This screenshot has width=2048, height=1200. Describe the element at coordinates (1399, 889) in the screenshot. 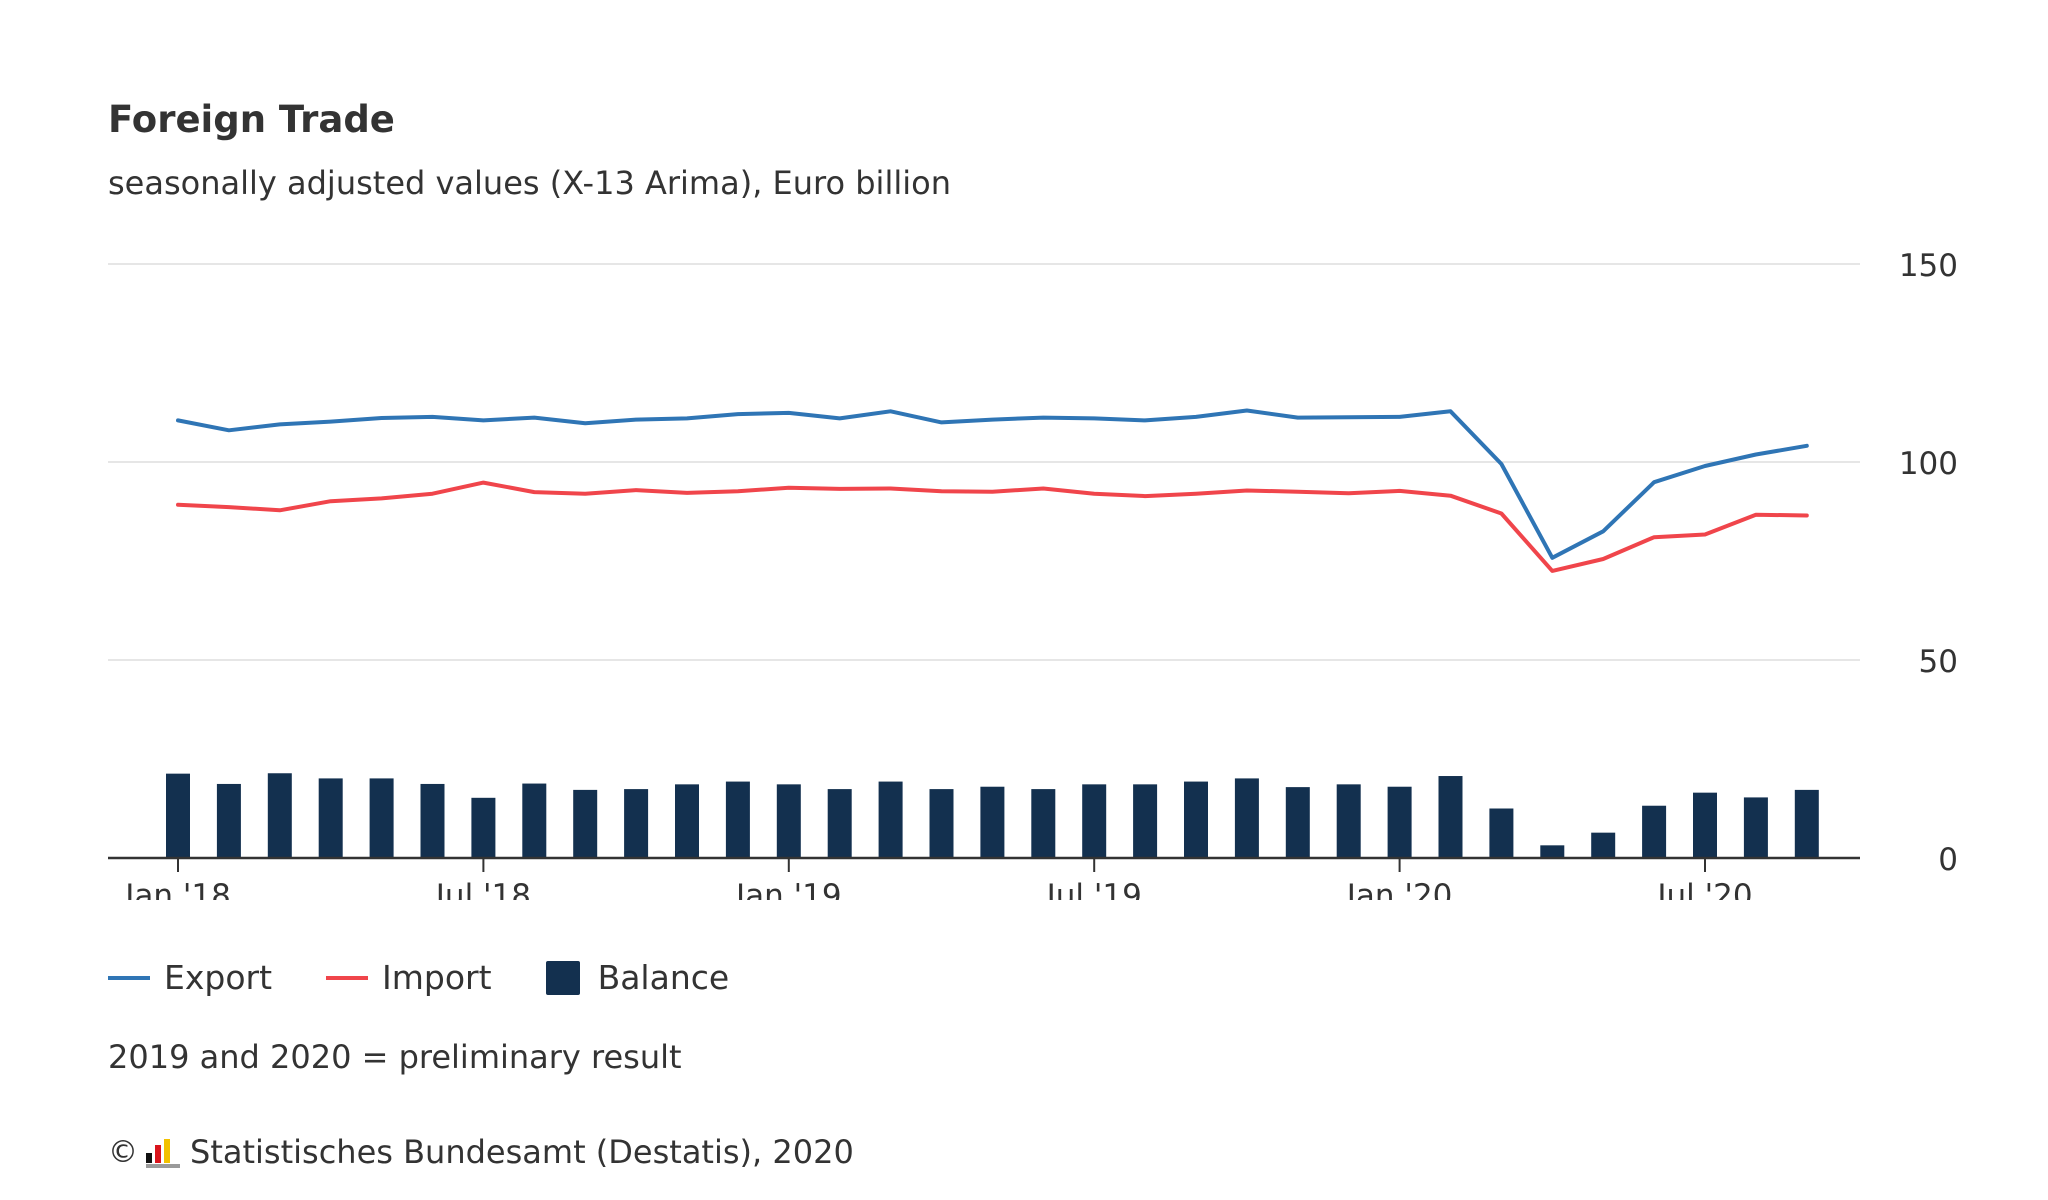

I see `x-tick-label: Jan '20` at that location.